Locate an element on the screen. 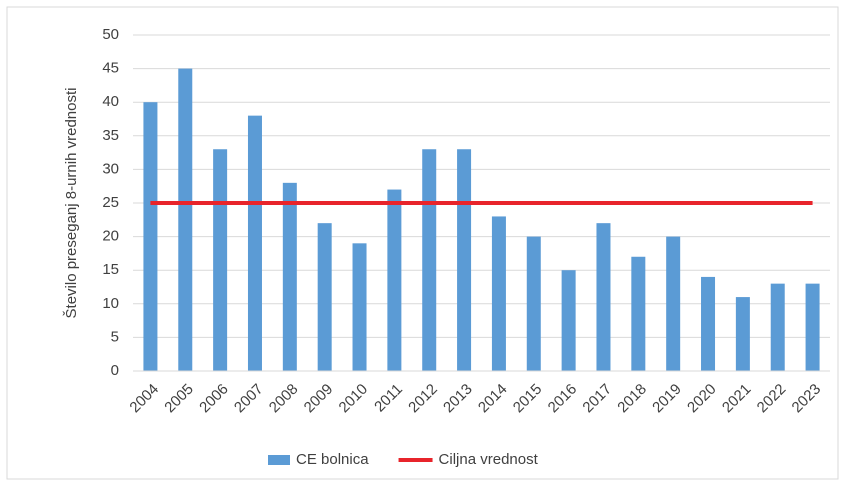  y-tick-label: 15 is located at coordinates (110, 269).